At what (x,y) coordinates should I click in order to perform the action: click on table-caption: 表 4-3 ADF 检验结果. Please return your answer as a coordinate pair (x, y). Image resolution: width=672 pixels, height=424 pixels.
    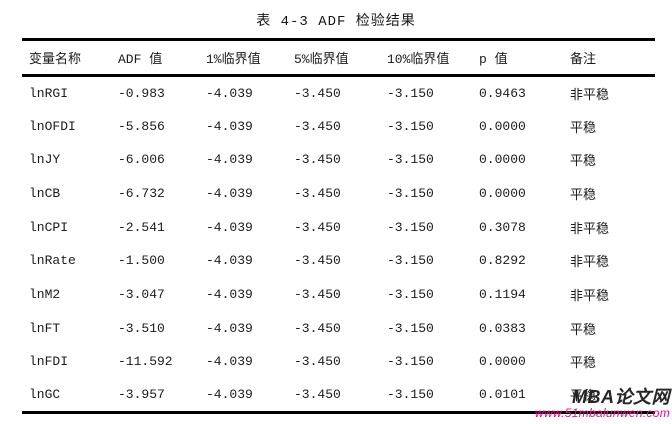
    Looking at the image, I should click on (336, 22).